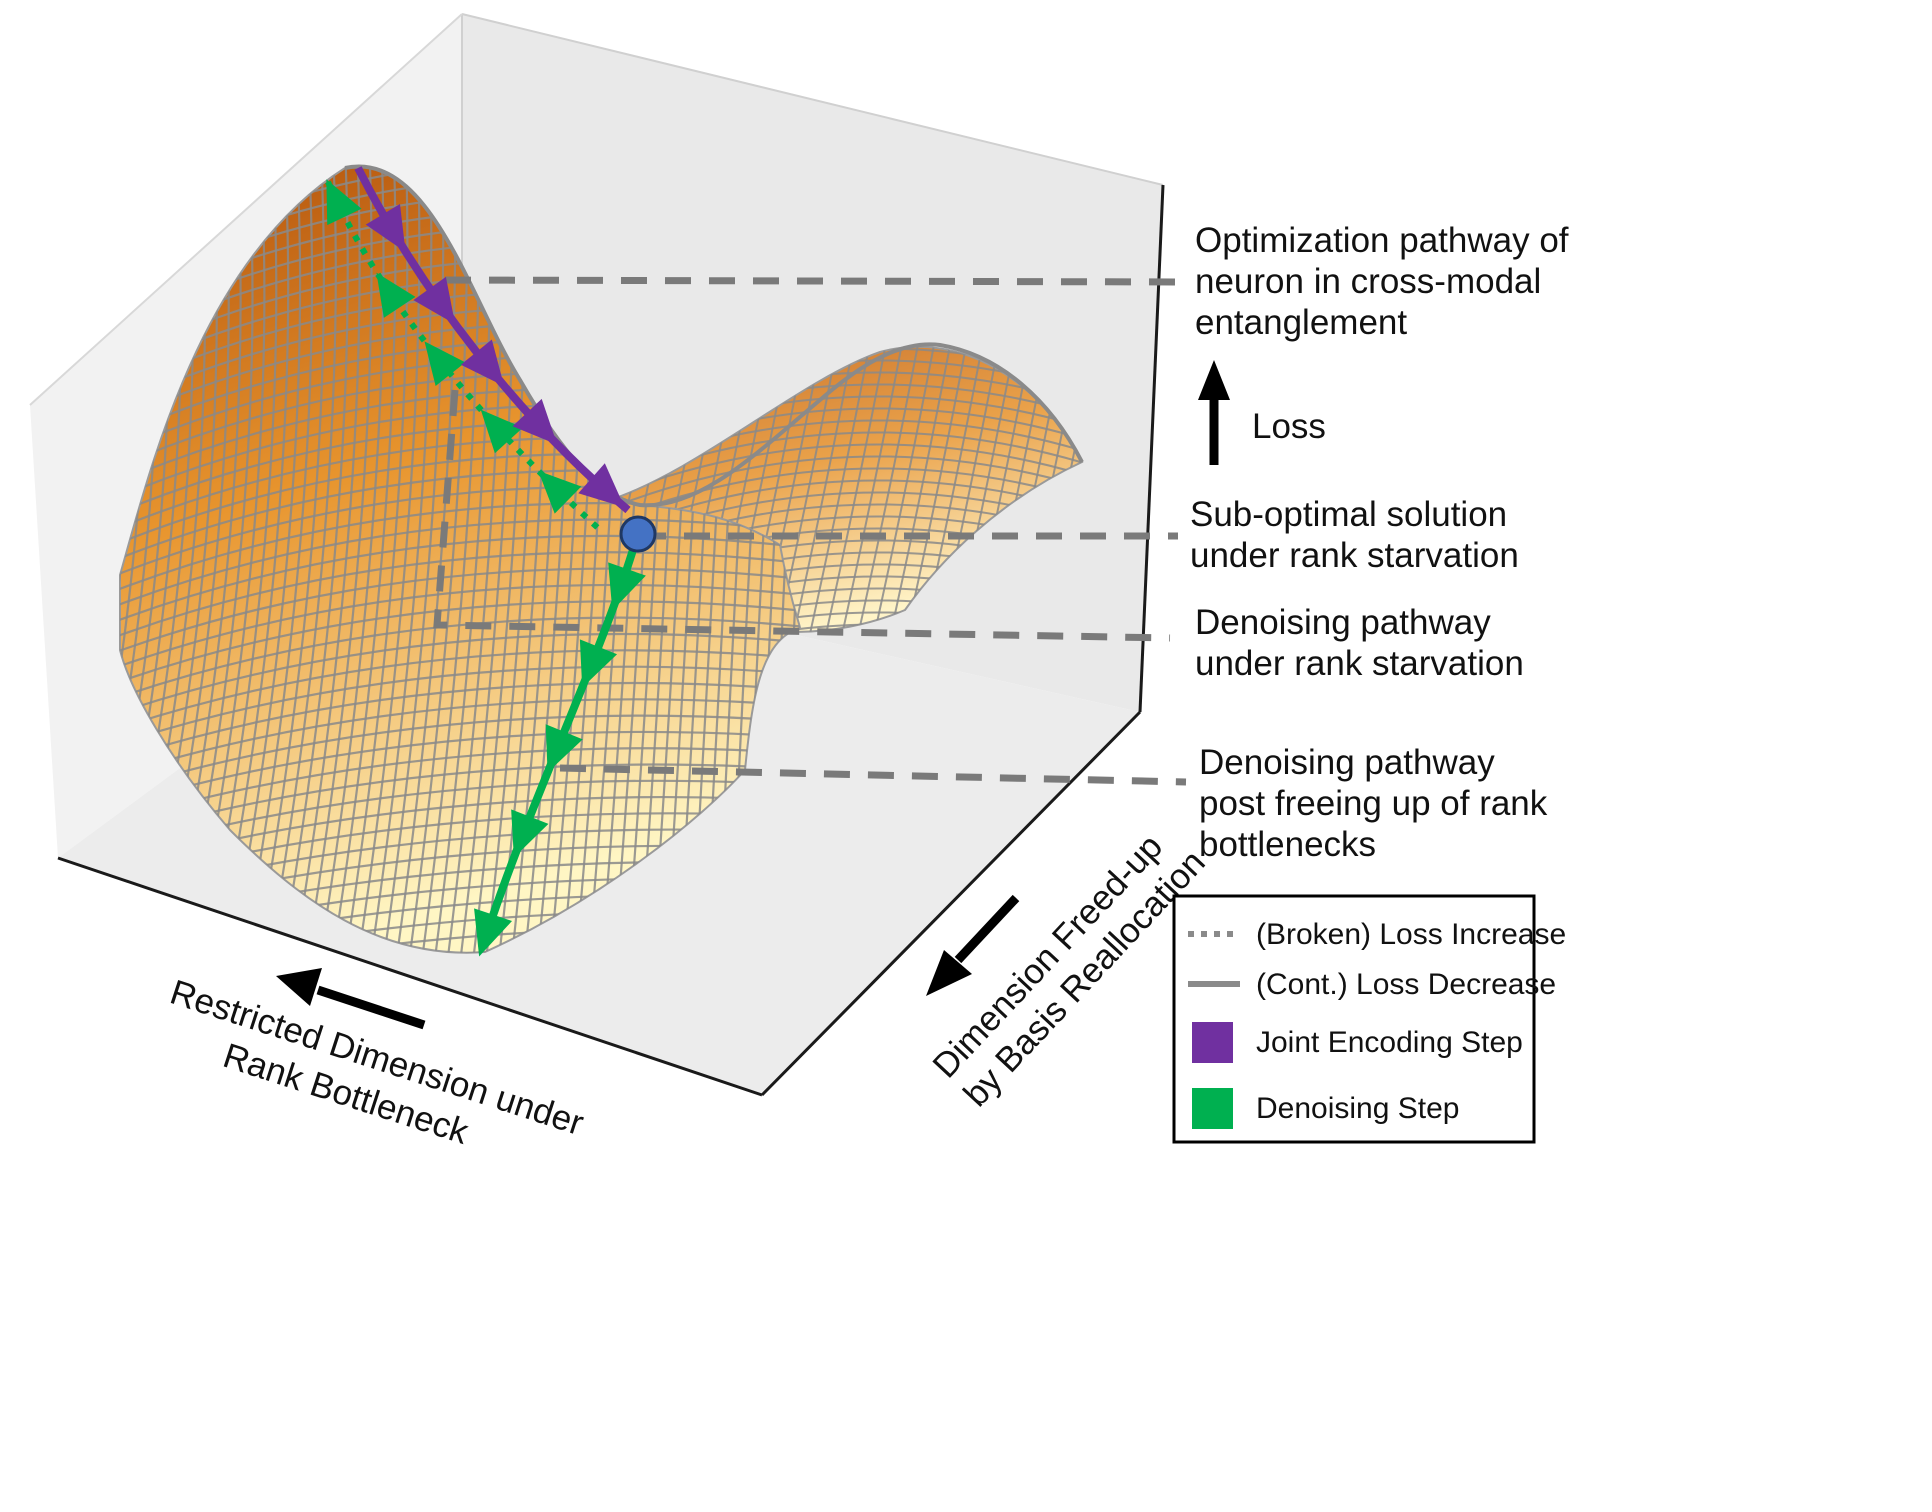 The height and width of the screenshot is (1512, 1932). What do you see at coordinates (1212, 1108) in the screenshot?
I see `green-square-icon` at bounding box center [1212, 1108].